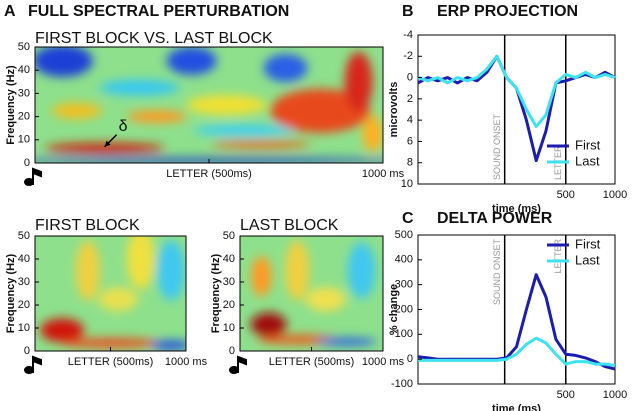  Describe the element at coordinates (394, 309) in the screenshot. I see `y-axis-label: % change` at that location.